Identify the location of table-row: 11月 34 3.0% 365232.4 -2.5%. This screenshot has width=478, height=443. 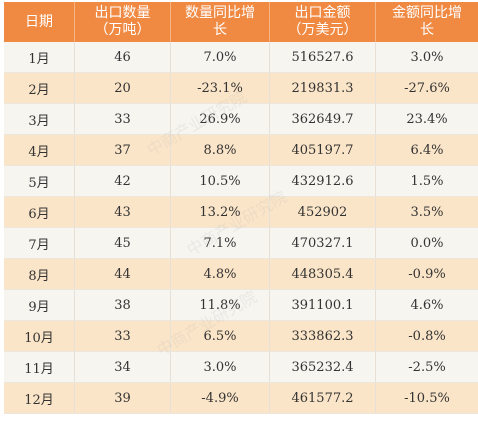
(241, 367).